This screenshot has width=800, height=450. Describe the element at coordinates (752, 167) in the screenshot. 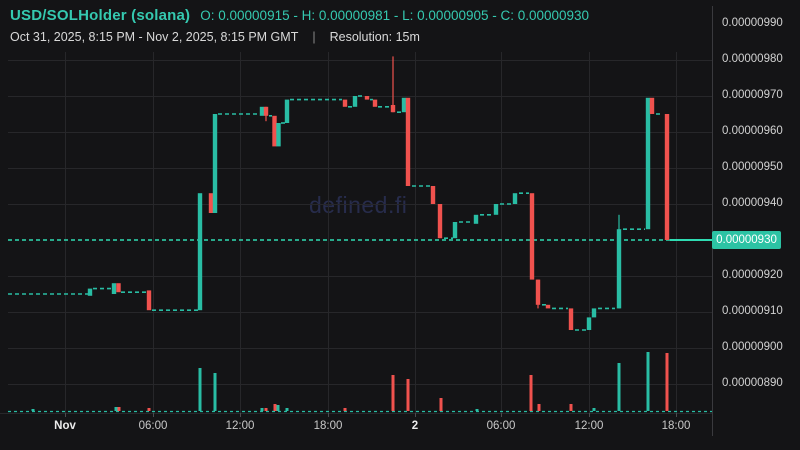

I see `y-axis-label: 0.00000950` at that location.